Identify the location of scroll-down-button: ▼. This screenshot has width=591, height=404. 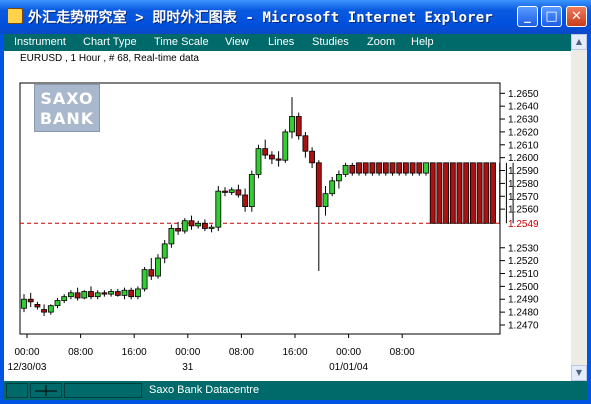
(579, 373).